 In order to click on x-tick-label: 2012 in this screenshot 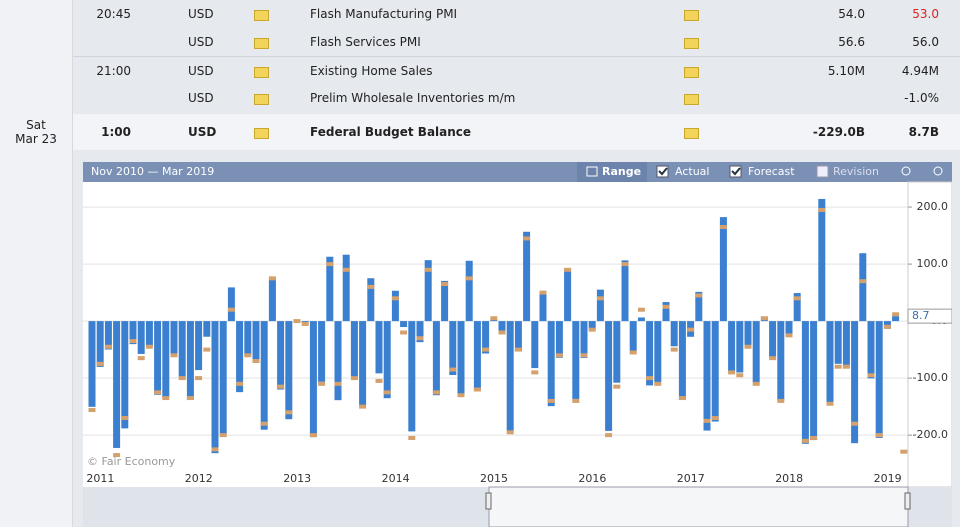, I will do `click(199, 478)`.